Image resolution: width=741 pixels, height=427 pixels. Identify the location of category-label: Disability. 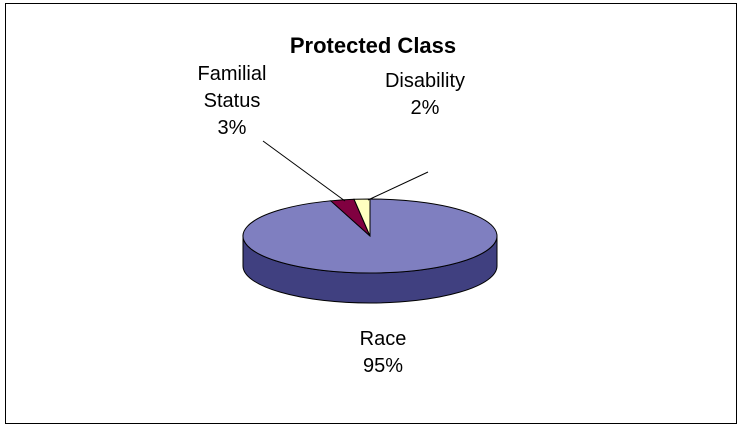
(425, 81).